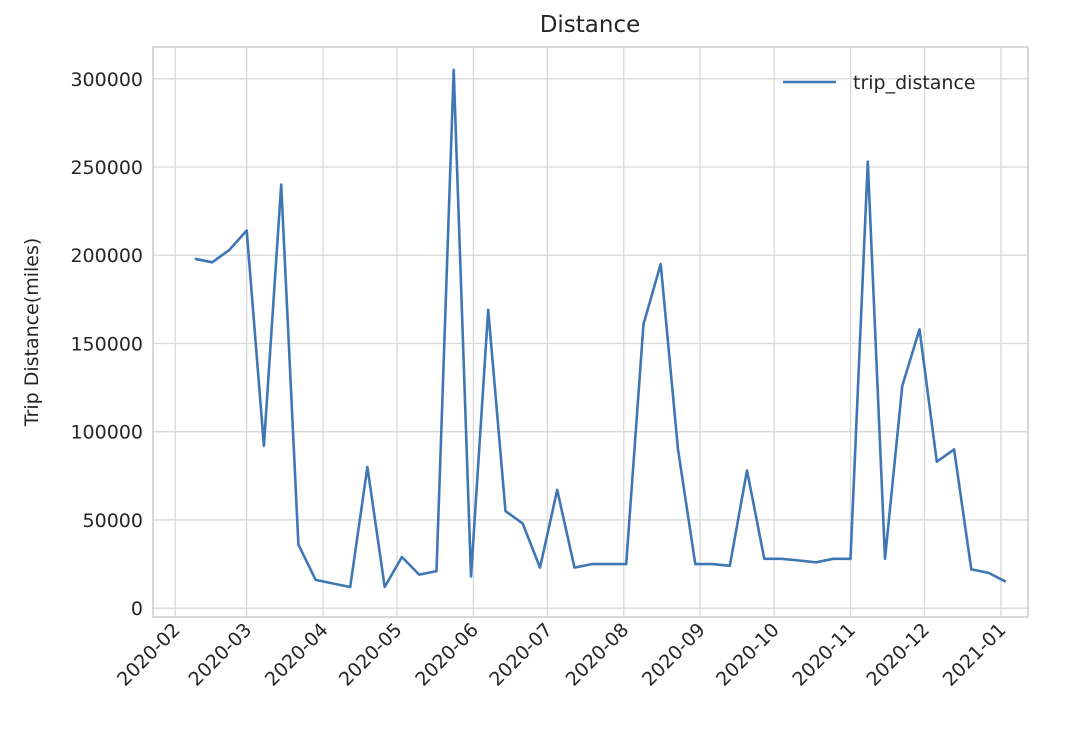  I want to click on y-tick-label: 200000, so click(106, 256).